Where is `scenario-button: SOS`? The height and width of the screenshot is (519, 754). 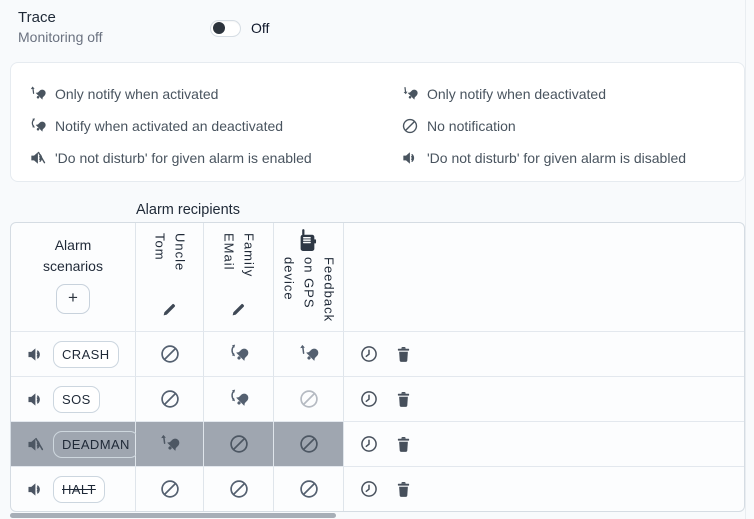 scenario-button: SOS is located at coordinates (76, 399).